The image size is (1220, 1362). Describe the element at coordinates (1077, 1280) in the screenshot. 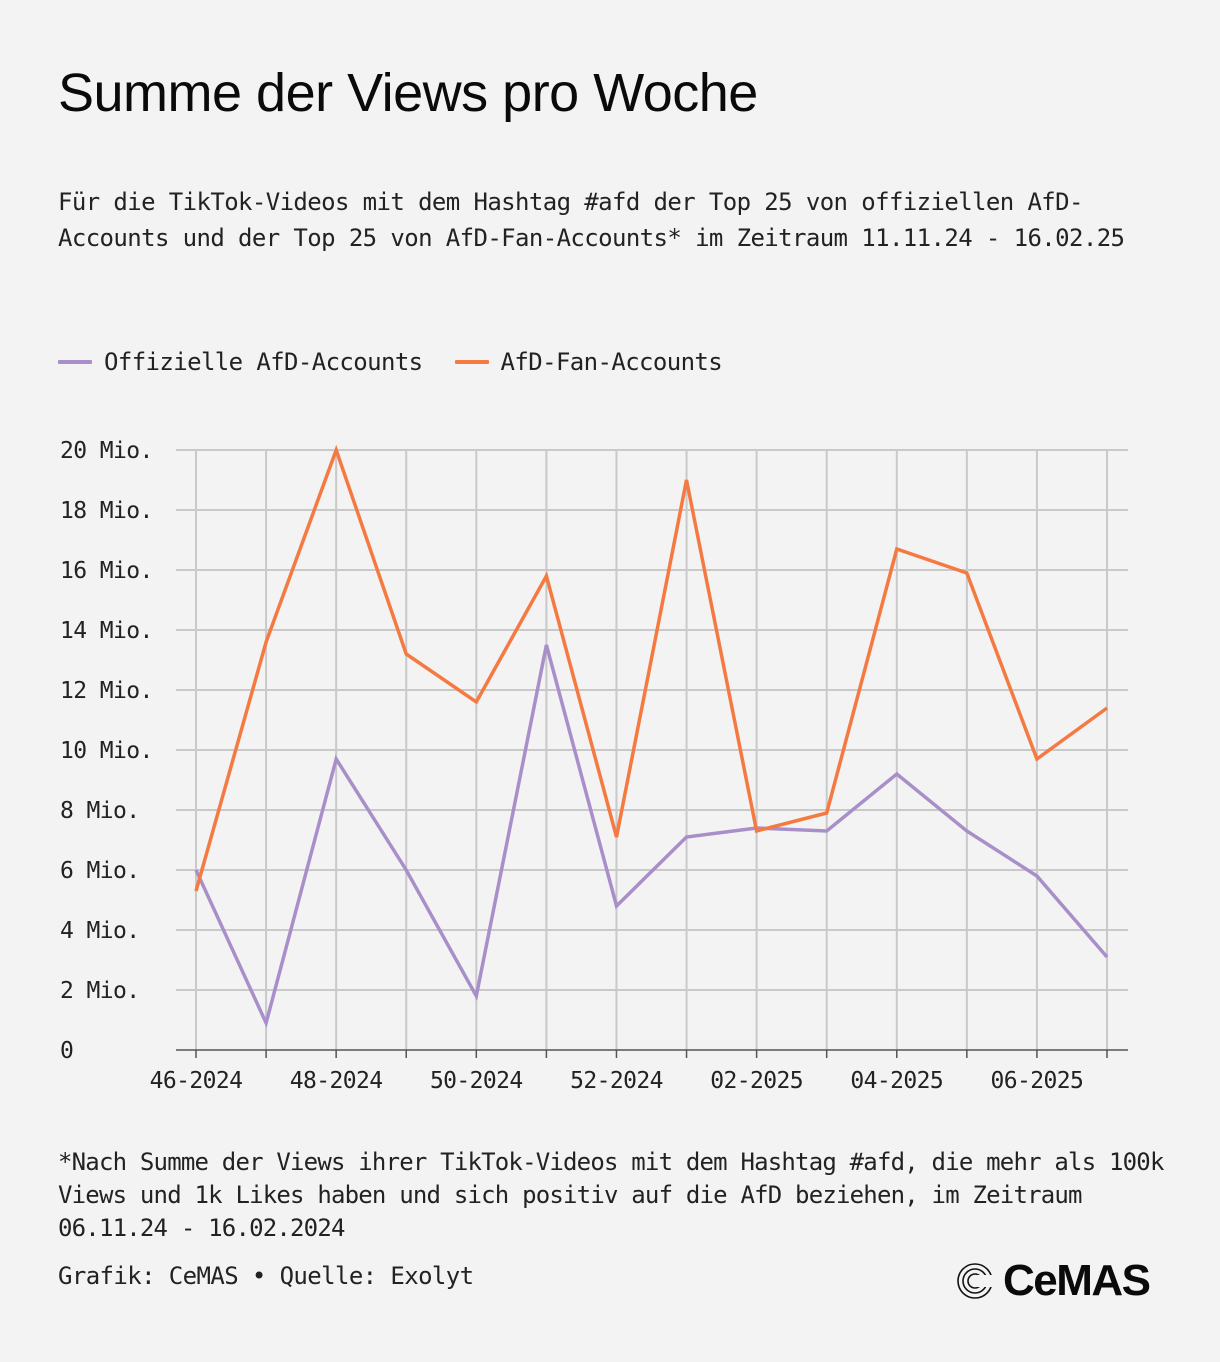

I see `cemas-logo-text: CeMAS` at that location.